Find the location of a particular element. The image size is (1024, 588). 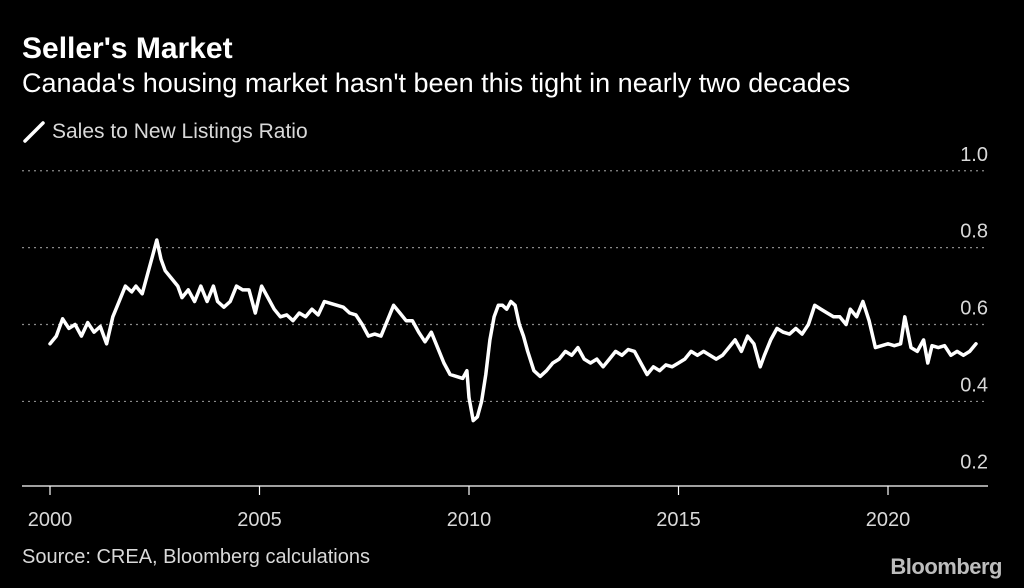

legend-line-icon is located at coordinates (34, 132).